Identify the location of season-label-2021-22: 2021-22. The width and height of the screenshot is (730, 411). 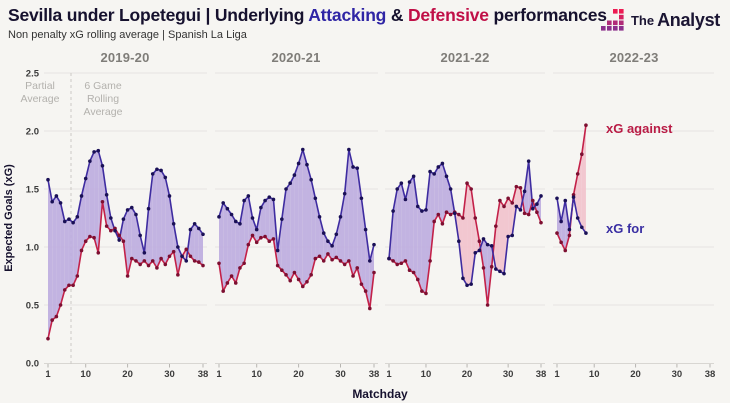
(465, 57).